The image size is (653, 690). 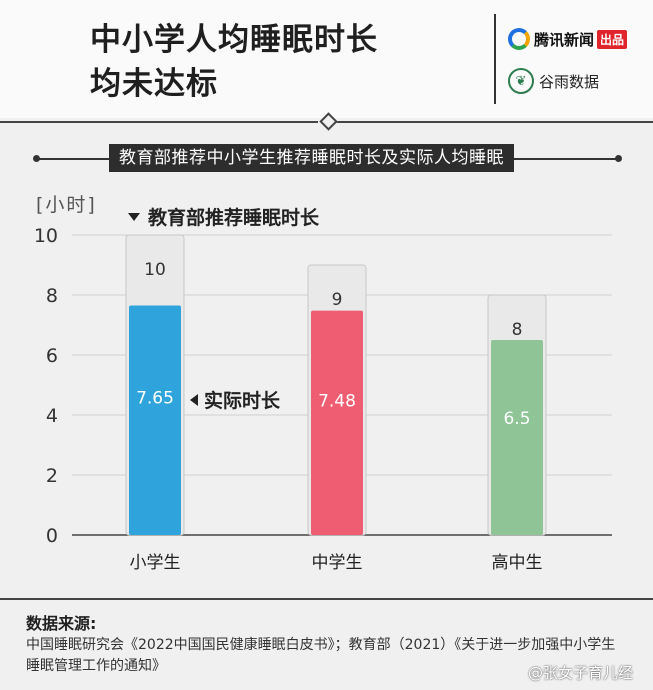 What do you see at coordinates (581, 673) in the screenshot?
I see `watermark: @张女子育儿经` at bounding box center [581, 673].